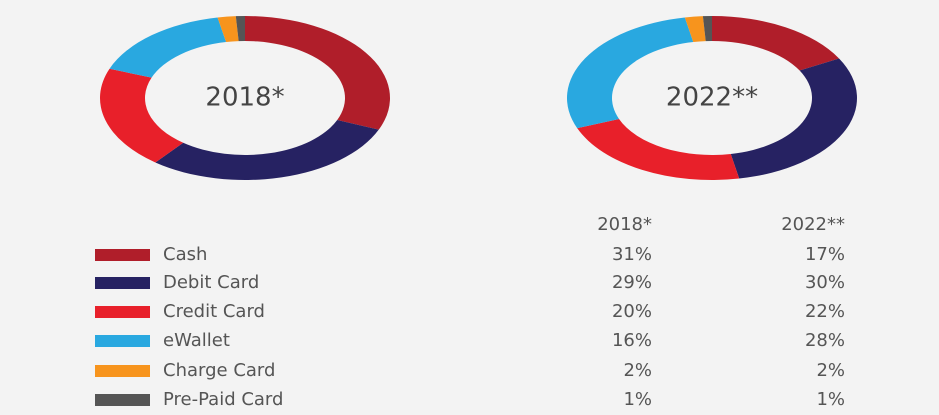 Image resolution: width=939 pixels, height=415 pixels. I want to click on column-header: 2018*, so click(624, 224).